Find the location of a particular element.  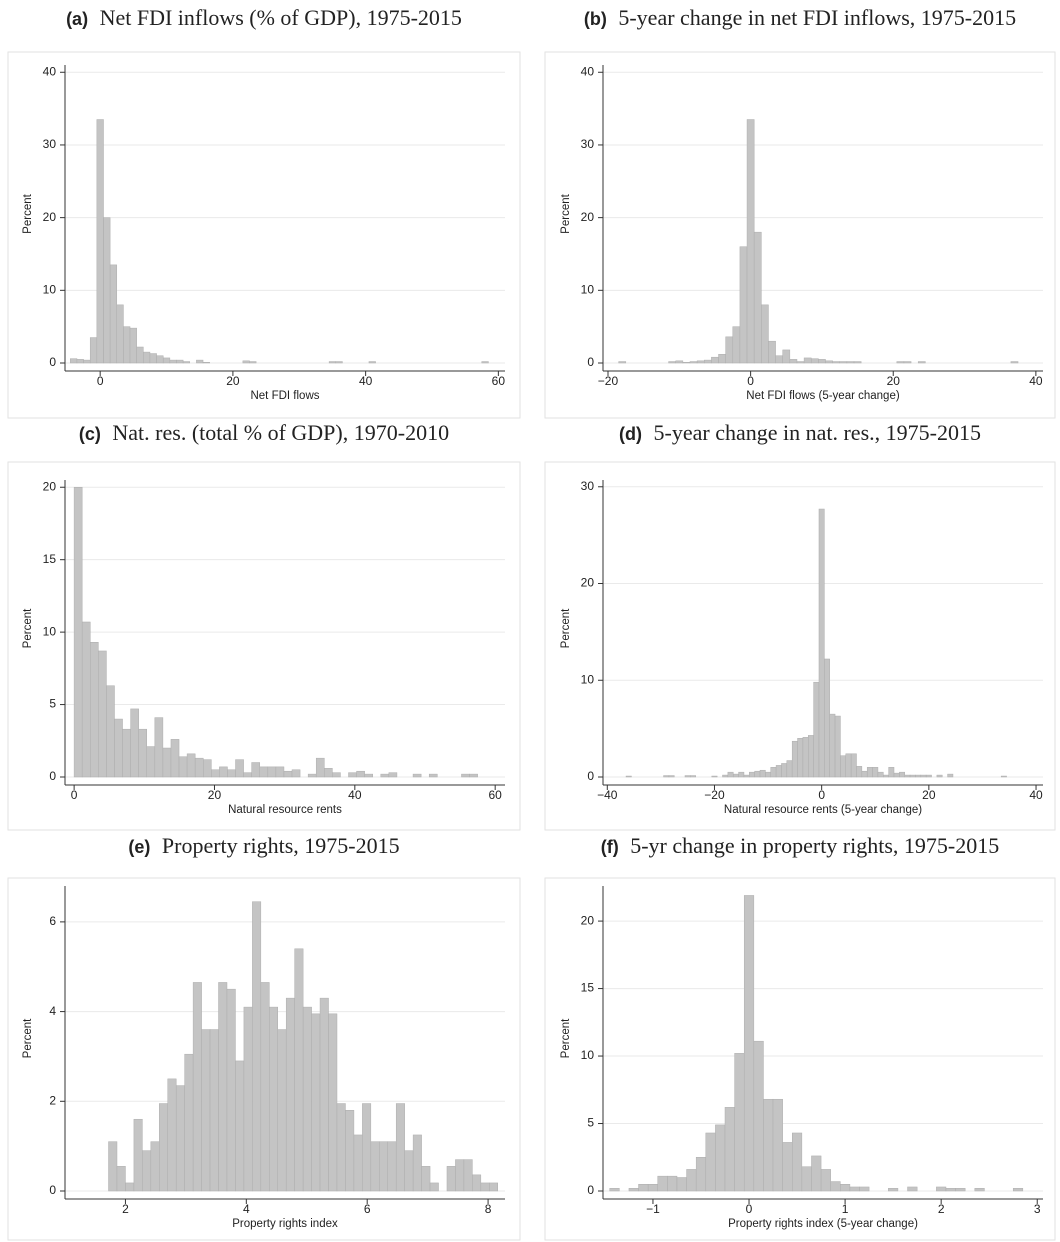

panel-label: (b) is located at coordinates (595, 19).